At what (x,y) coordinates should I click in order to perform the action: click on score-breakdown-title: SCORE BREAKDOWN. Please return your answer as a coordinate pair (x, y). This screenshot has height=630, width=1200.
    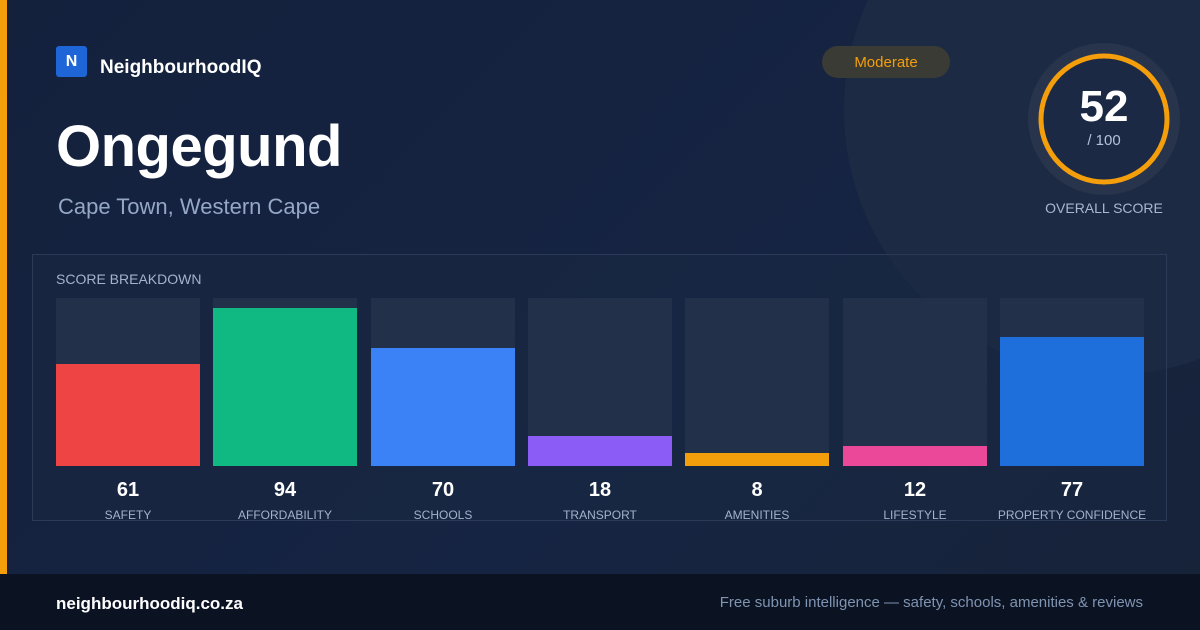
    Looking at the image, I should click on (129, 279).